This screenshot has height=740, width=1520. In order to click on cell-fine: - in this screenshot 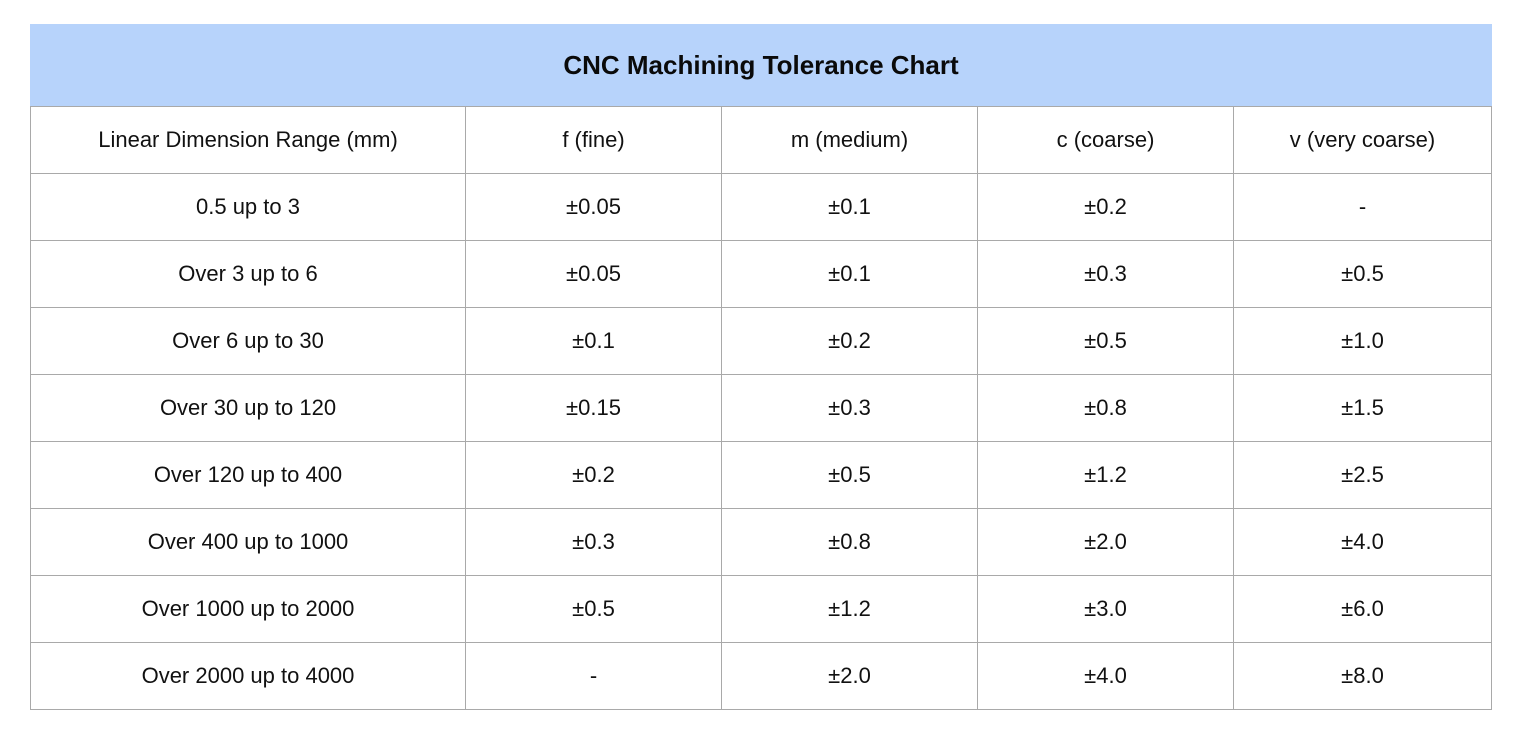, I will do `click(593, 676)`.